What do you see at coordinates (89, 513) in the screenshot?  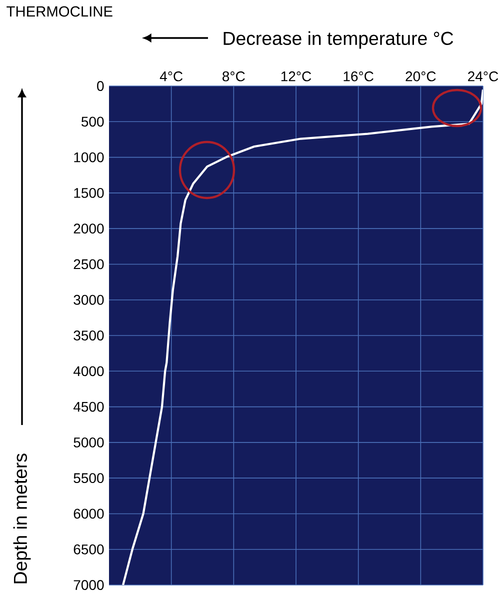 I see `y-tick-label: 6000` at bounding box center [89, 513].